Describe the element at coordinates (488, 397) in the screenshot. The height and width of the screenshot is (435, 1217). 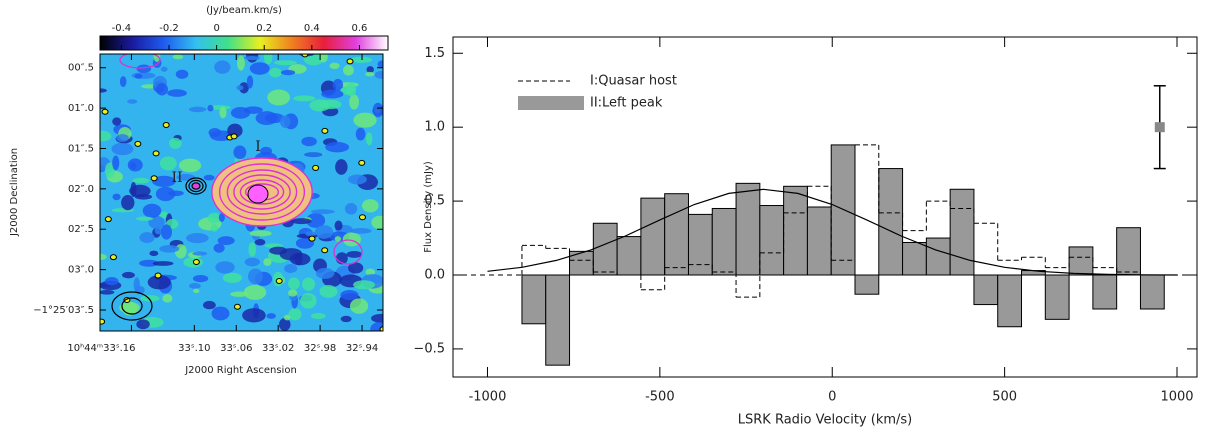
I see `x-tick-label: -1000` at that location.